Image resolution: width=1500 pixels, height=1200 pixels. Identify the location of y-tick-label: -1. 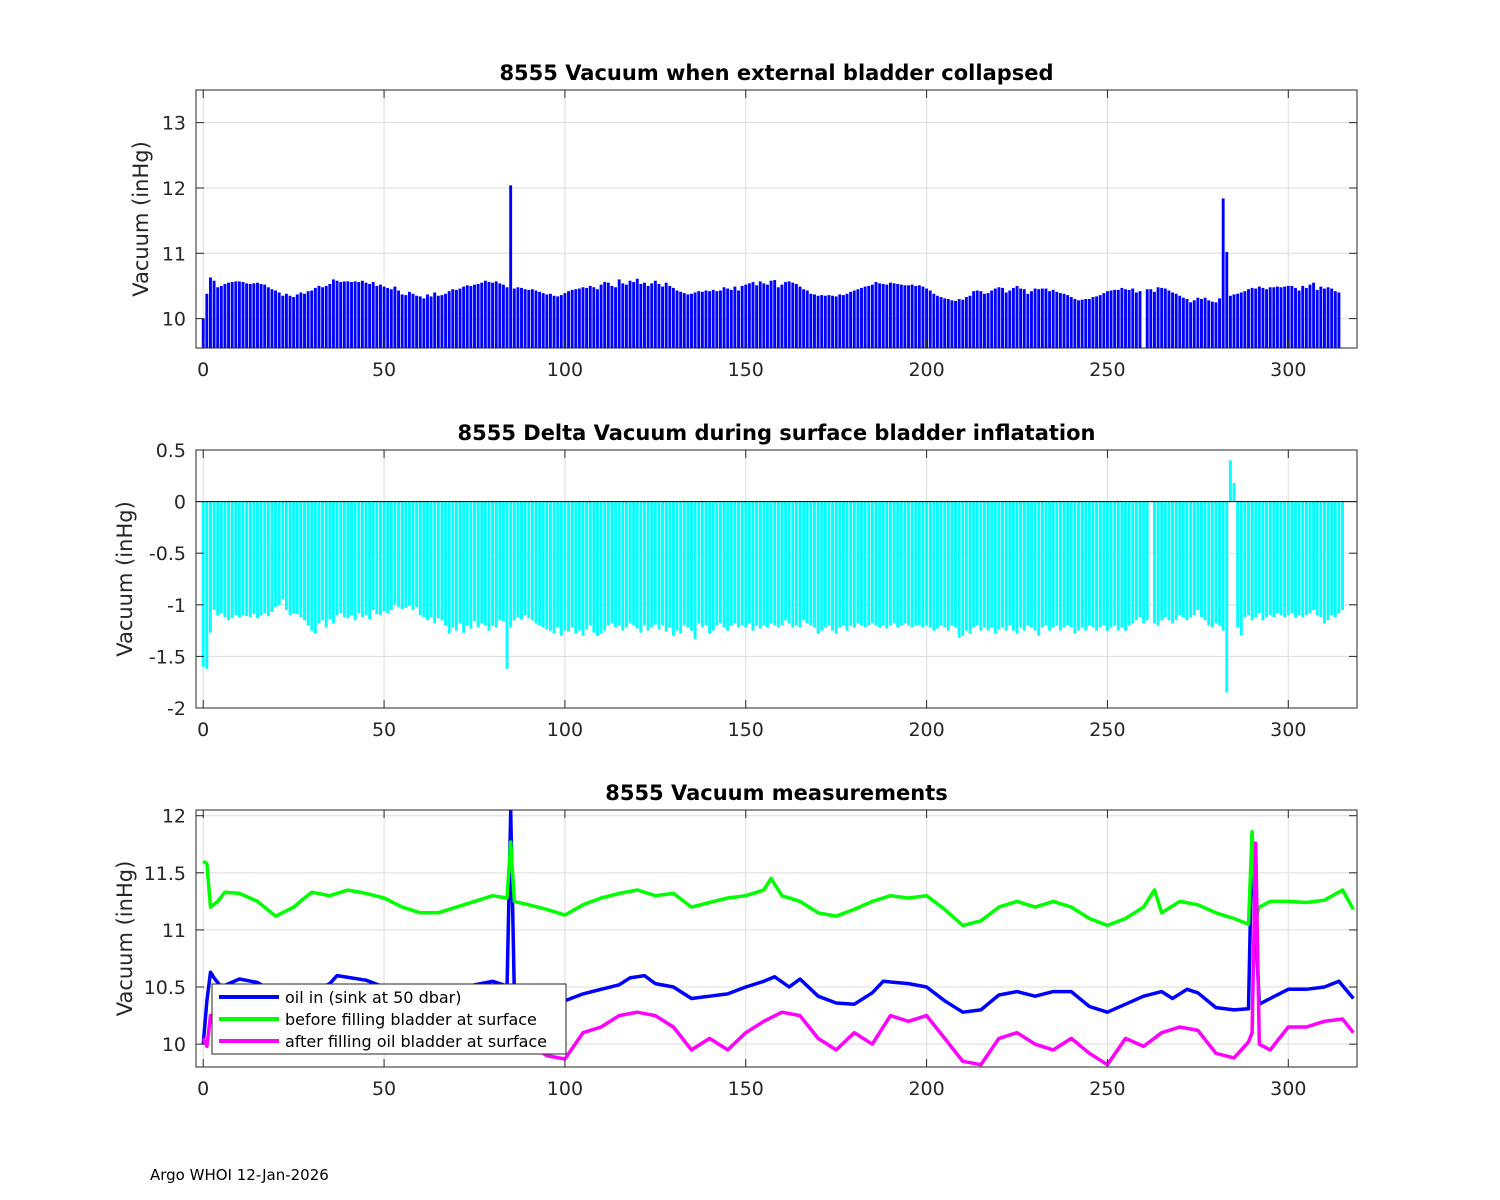
(176, 606).